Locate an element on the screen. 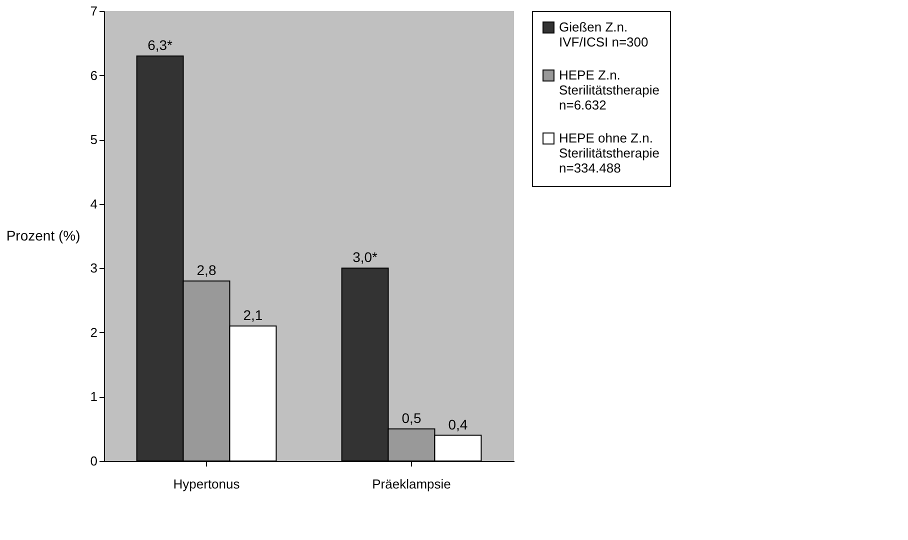 This screenshot has width=908, height=540. x-tick-label: Präeklampsie is located at coordinates (411, 484).